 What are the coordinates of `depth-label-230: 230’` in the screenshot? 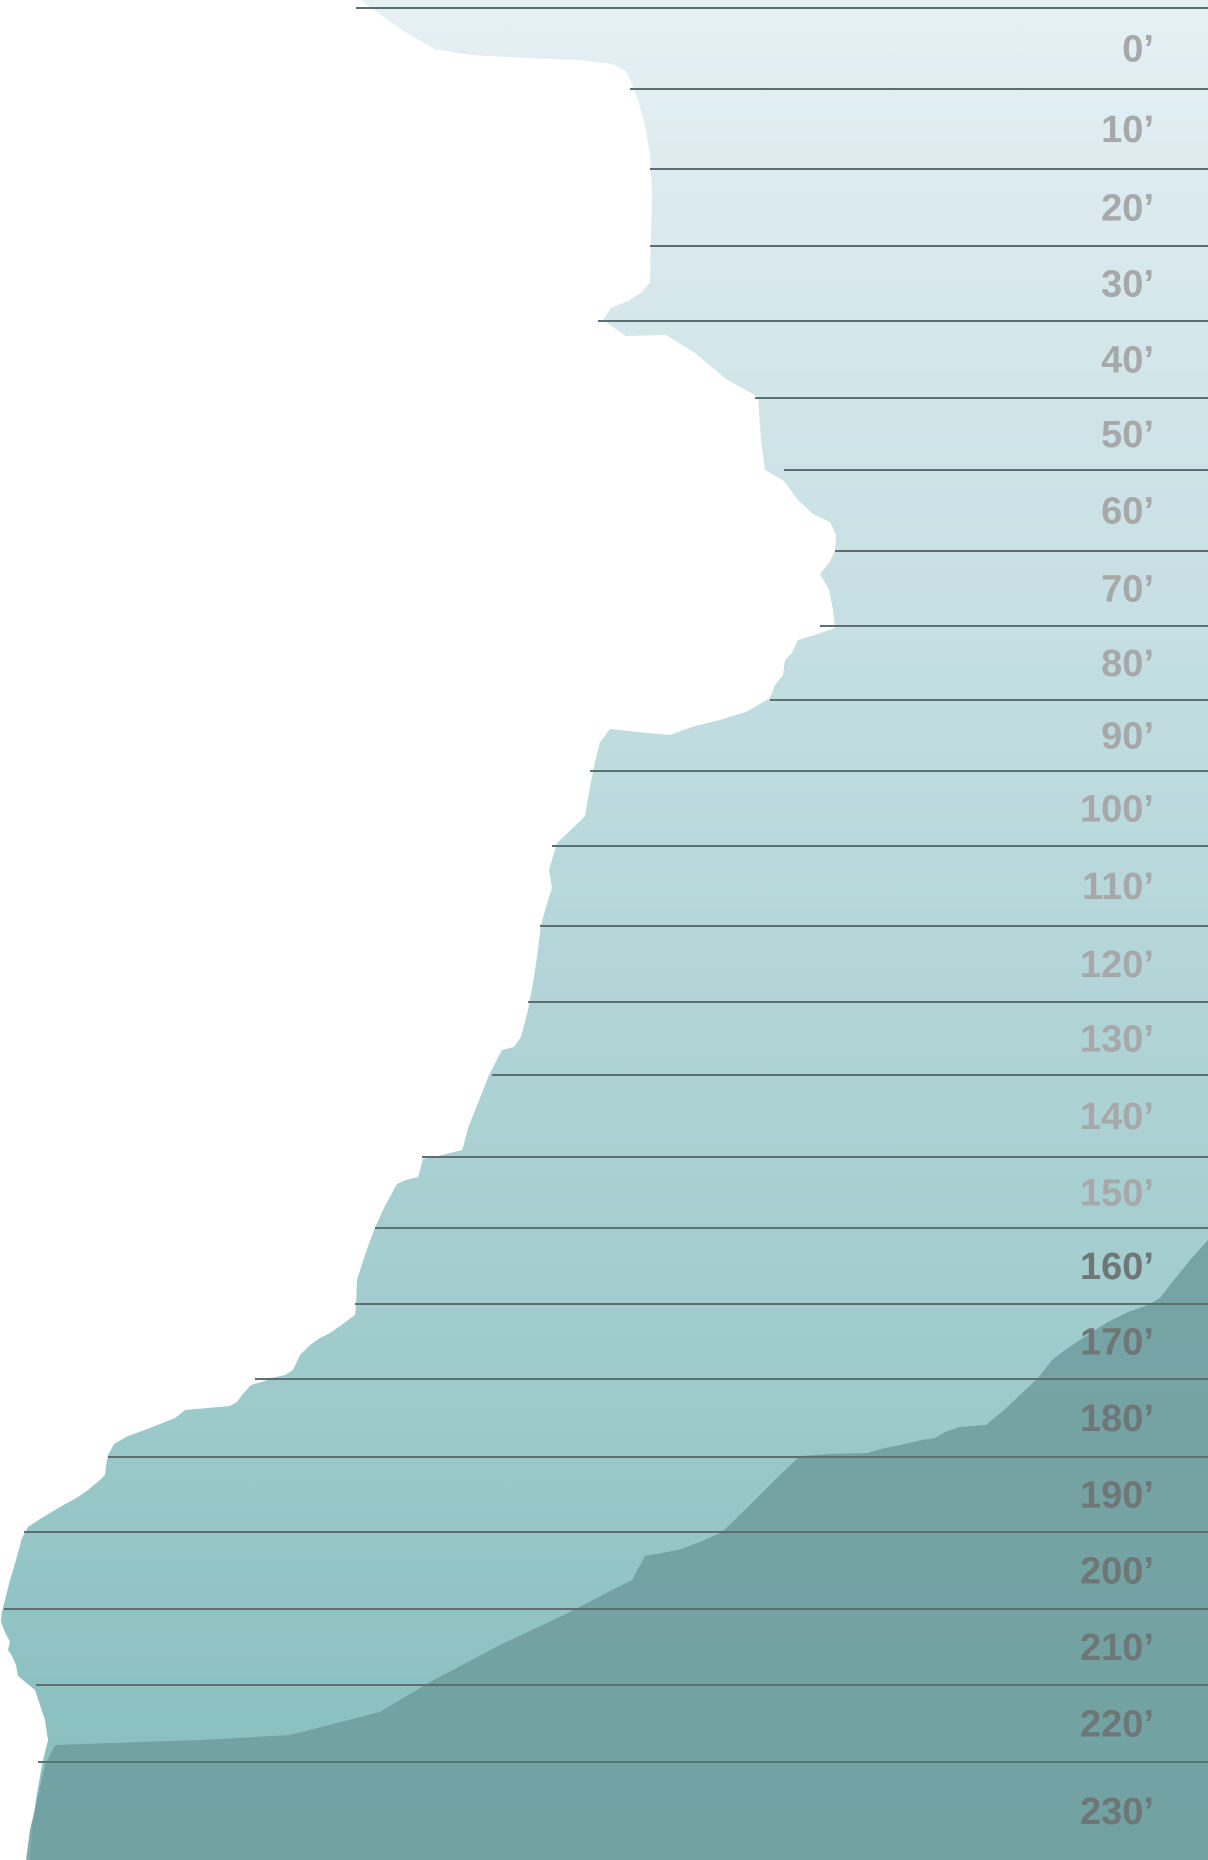 It's located at (1117, 1812).